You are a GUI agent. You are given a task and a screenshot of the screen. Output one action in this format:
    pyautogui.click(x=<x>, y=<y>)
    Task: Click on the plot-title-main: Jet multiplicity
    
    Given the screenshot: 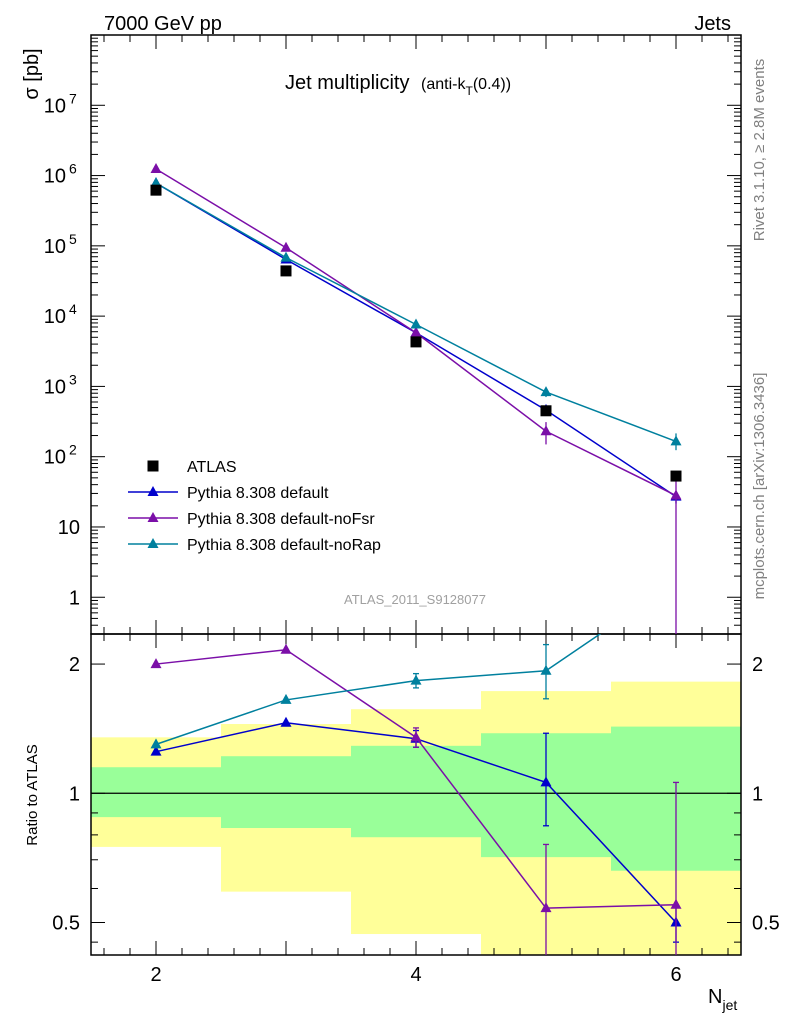 What is the action you would take?
    pyautogui.click(x=347, y=83)
    